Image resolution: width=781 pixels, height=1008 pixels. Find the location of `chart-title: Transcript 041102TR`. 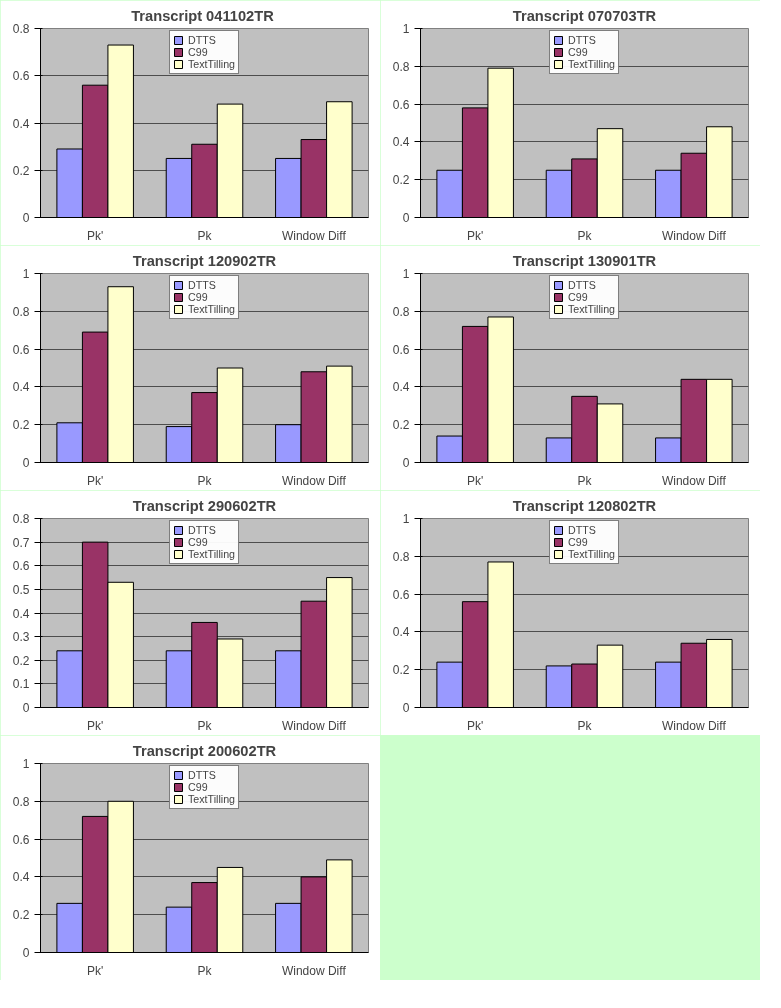

chart-title: Transcript 041102TR is located at coordinates (203, 15).